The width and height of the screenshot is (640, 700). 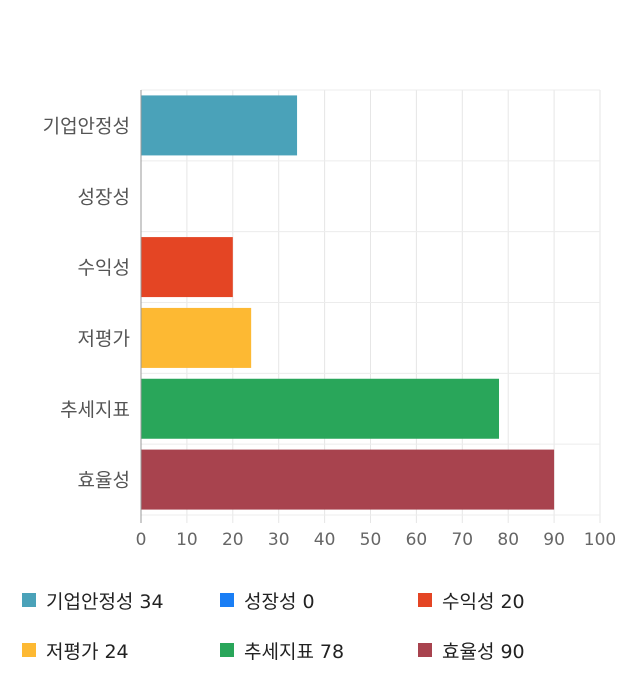 What do you see at coordinates (508, 540) in the screenshot?
I see `x-tick-label: 80` at bounding box center [508, 540].